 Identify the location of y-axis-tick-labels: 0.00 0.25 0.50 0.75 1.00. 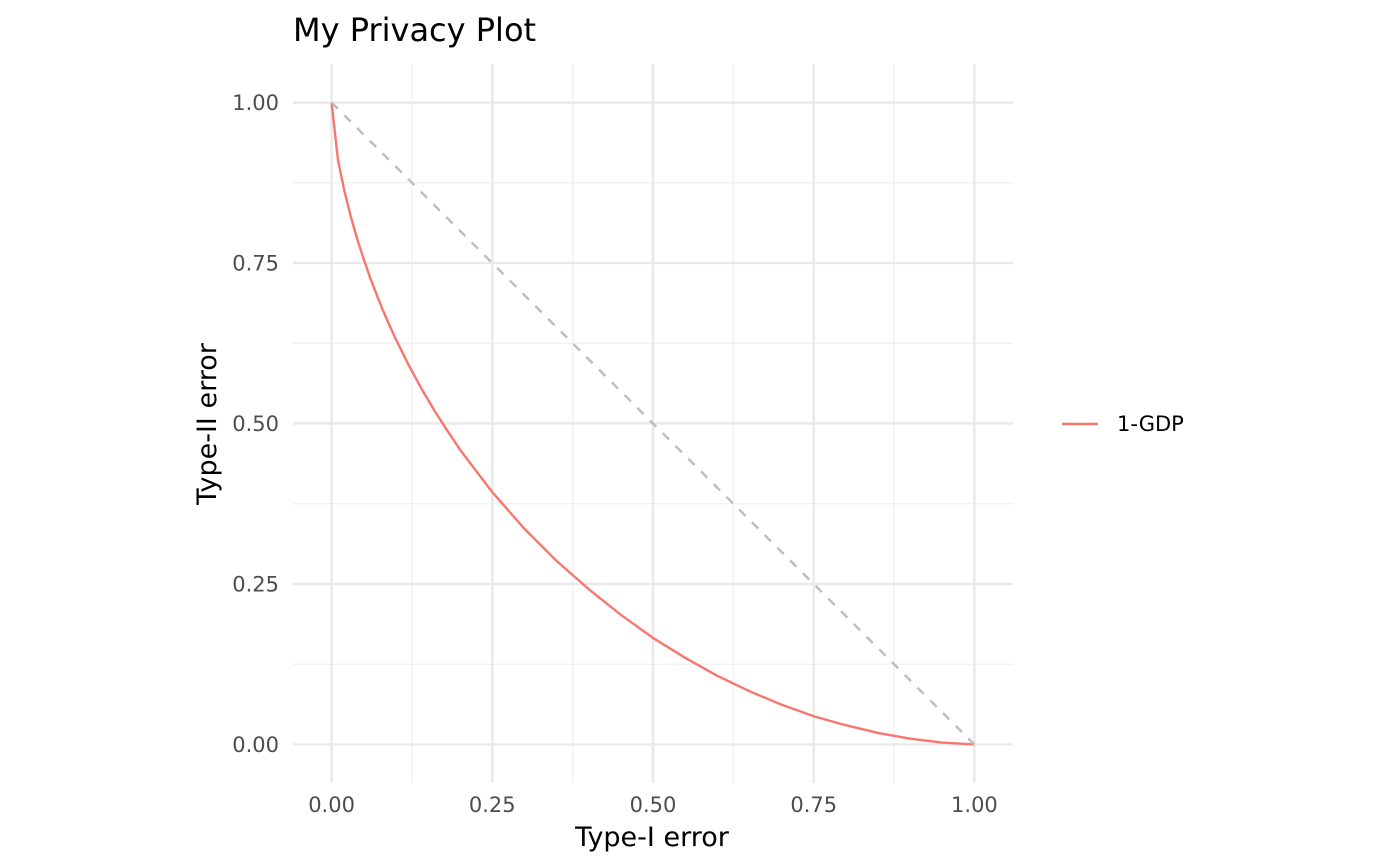
(255, 424).